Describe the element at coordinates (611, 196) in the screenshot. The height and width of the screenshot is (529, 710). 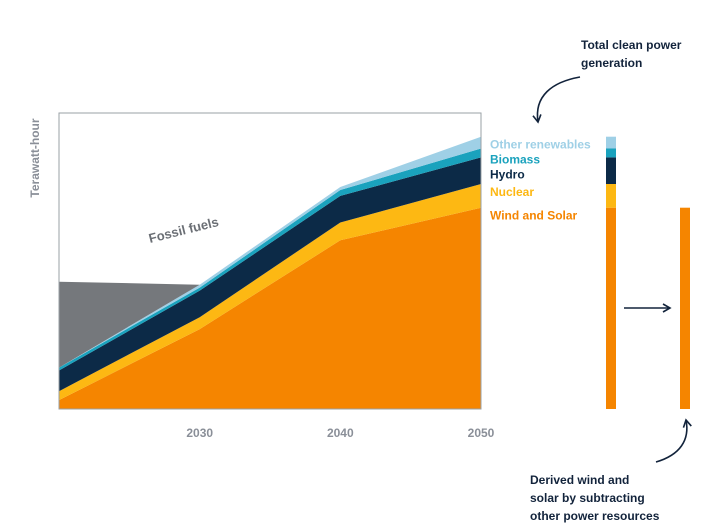
I see `total-bar-segment-nuclear` at that location.